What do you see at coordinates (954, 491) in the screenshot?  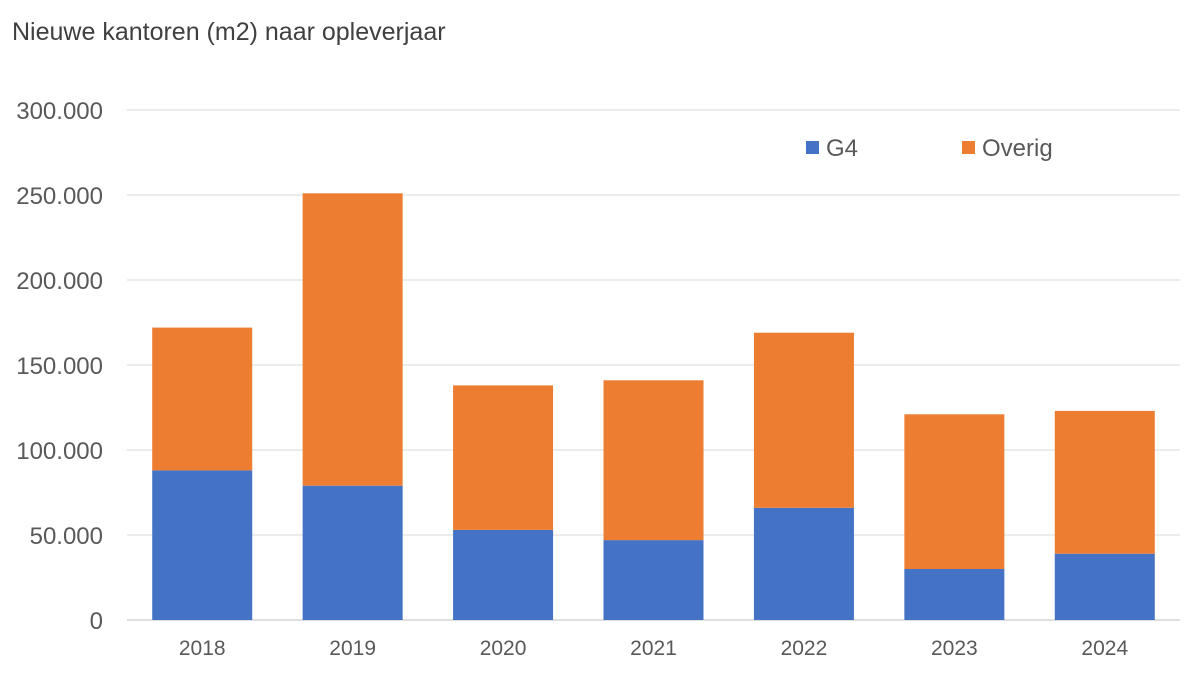 I see `bar-overig-2023` at bounding box center [954, 491].